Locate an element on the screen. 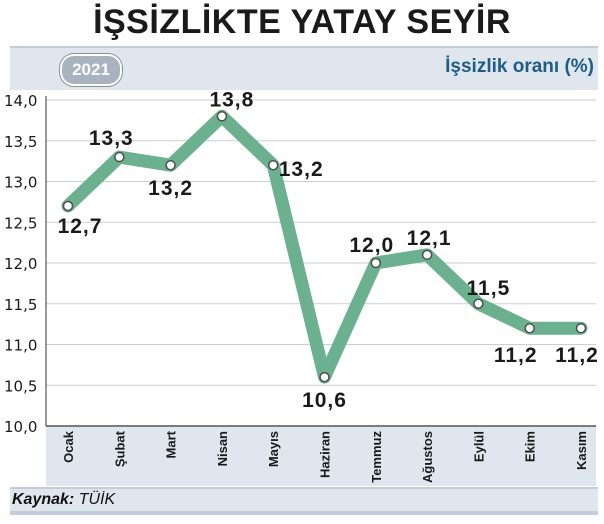  x-tick-label: Ekim is located at coordinates (530, 446).